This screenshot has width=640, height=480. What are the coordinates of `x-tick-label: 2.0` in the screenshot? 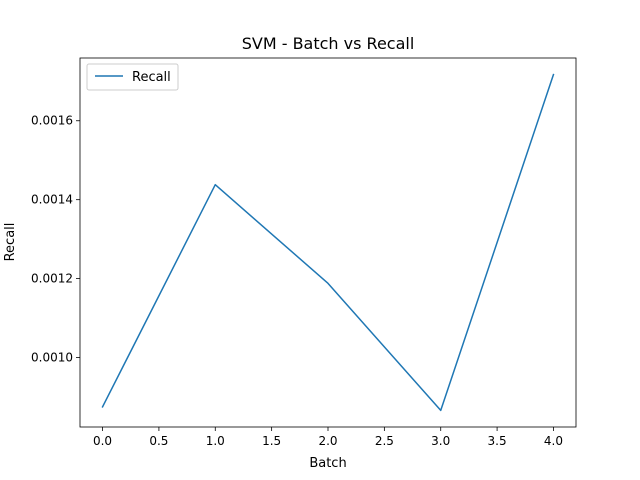 It's located at (327, 441).